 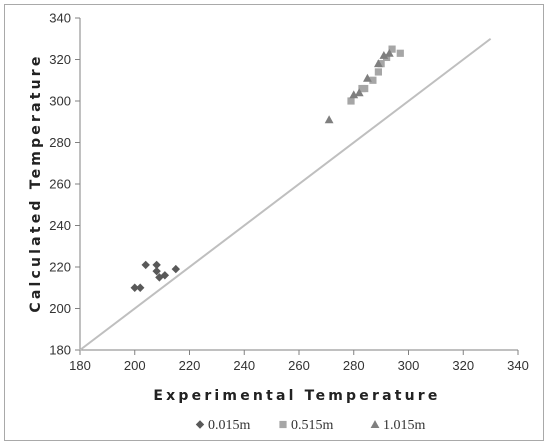 What do you see at coordinates (190, 365) in the screenshot?
I see `x-tick-label: 220` at bounding box center [190, 365].